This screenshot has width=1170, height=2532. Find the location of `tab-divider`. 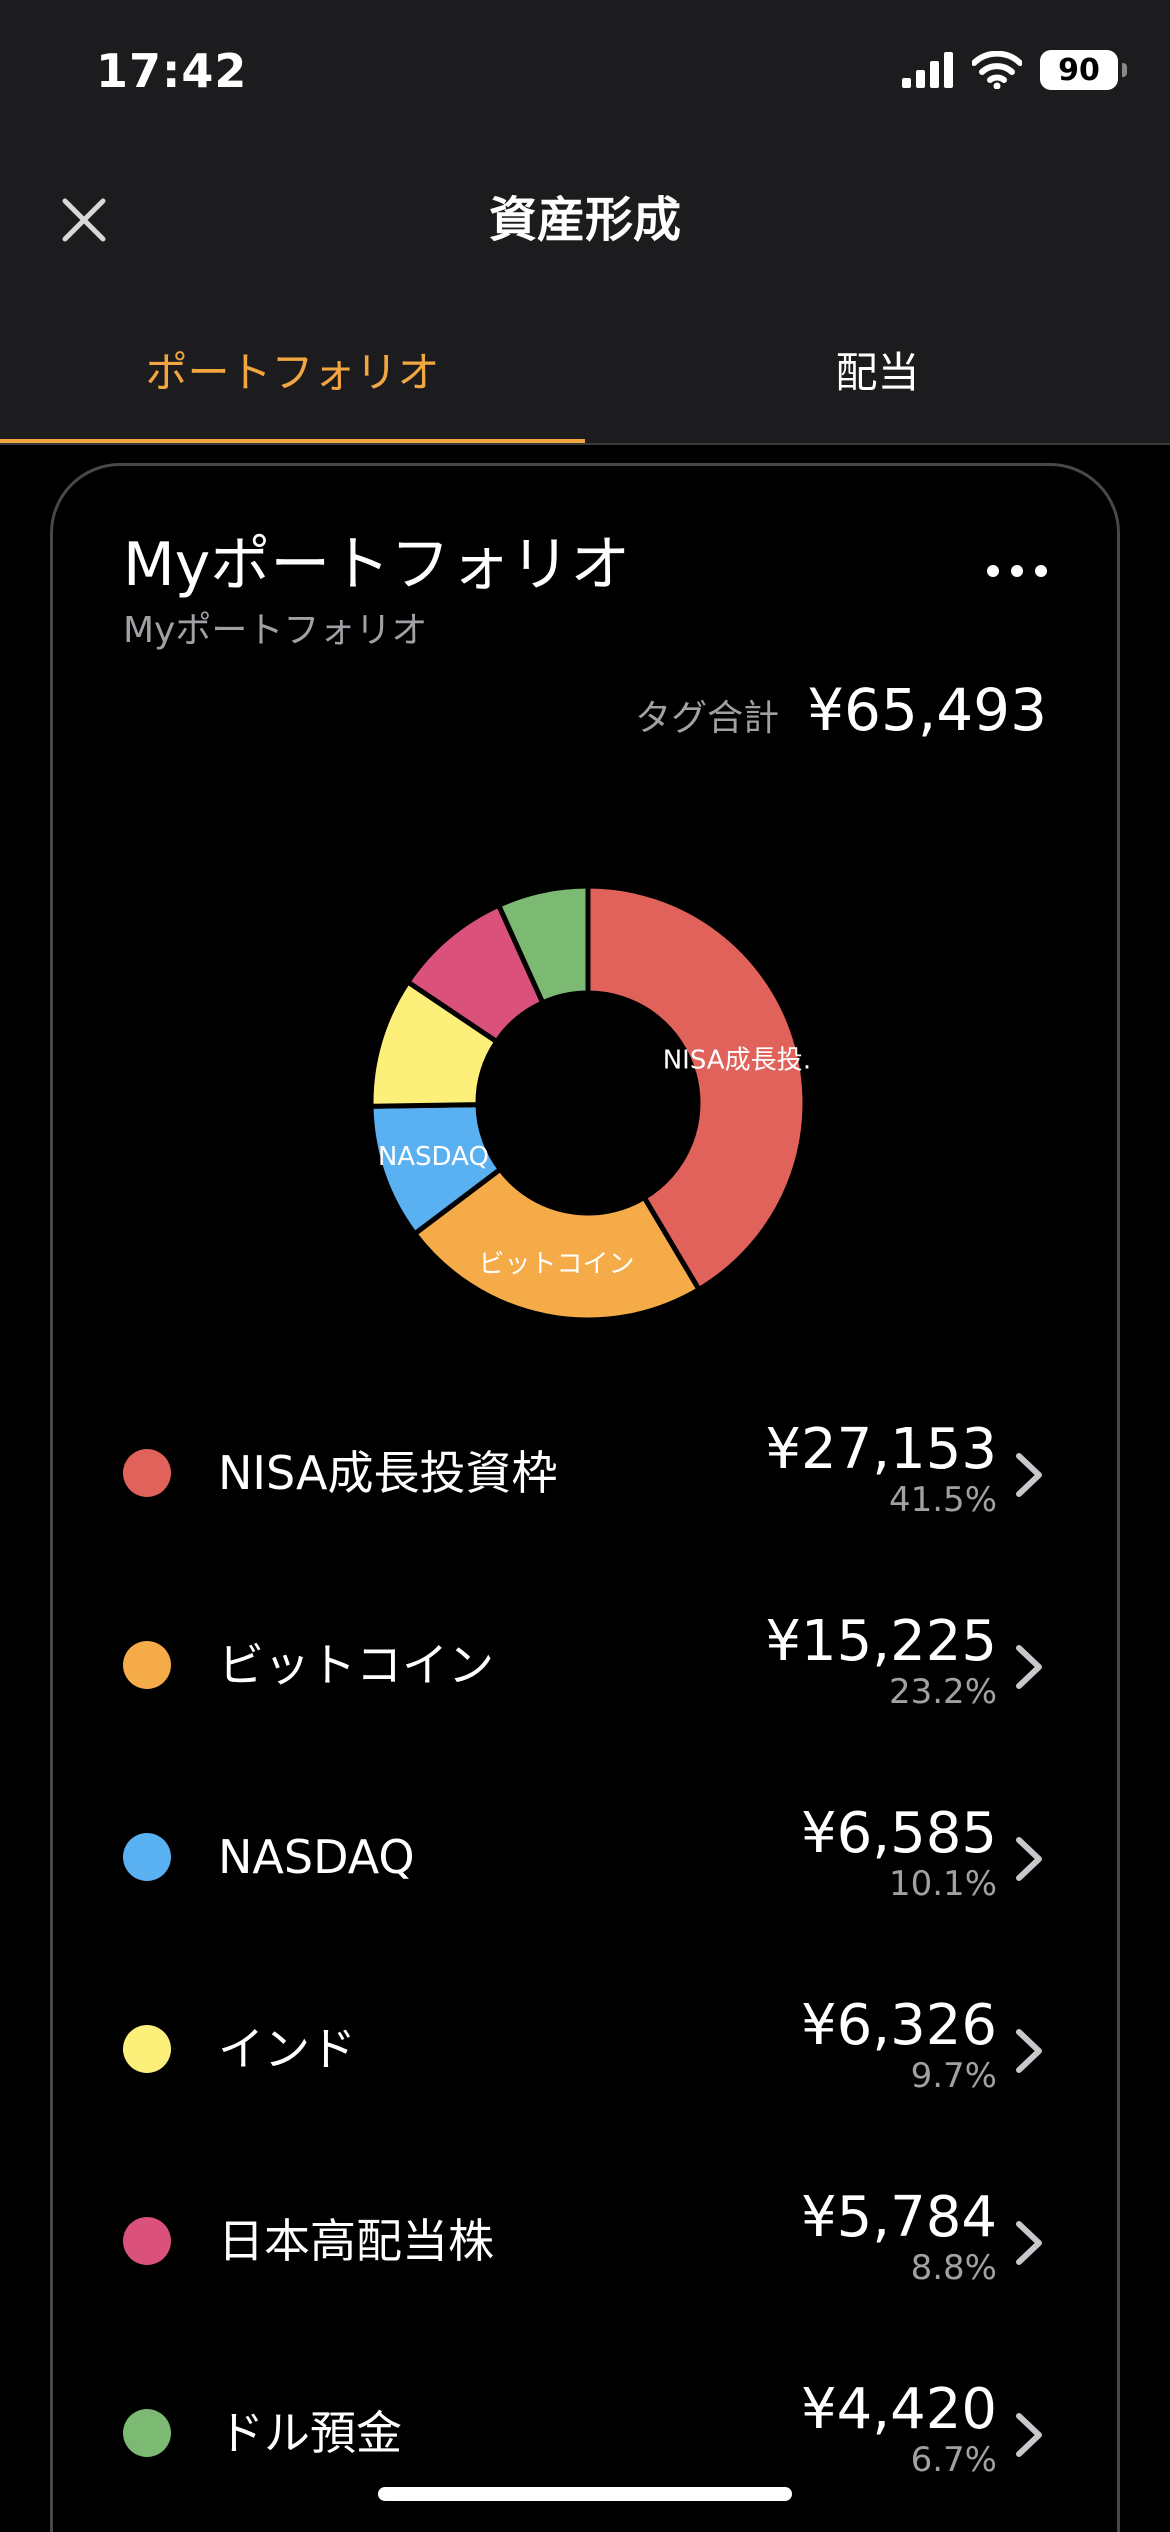

tab-divider is located at coordinates (585, 444).